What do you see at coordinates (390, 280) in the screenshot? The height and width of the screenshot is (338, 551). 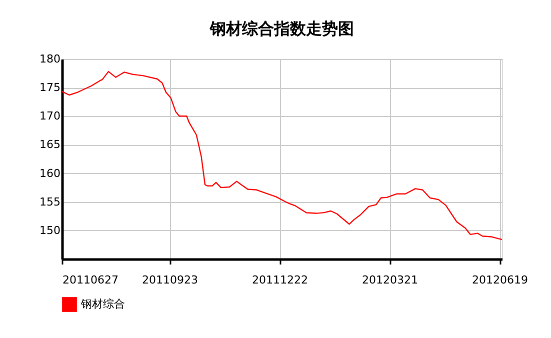 I see `x-tick-label: 20120321` at bounding box center [390, 280].